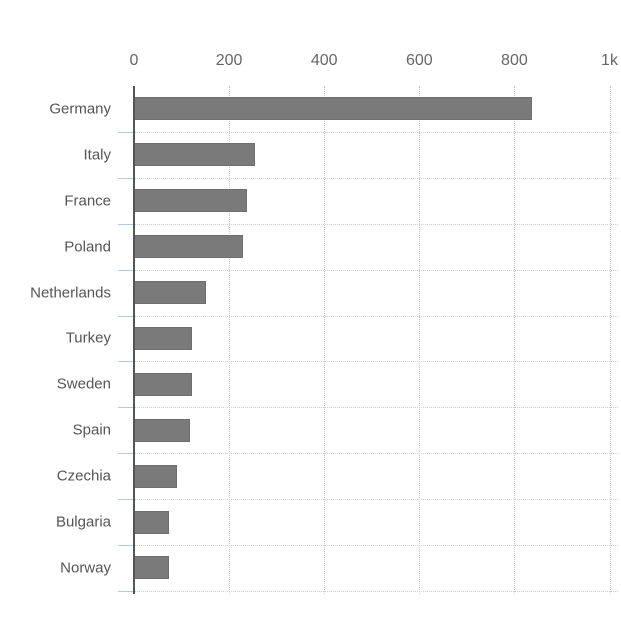 Image resolution: width=621 pixels, height=621 pixels. What do you see at coordinates (189, 247) in the screenshot?
I see `bar-poland` at bounding box center [189, 247].